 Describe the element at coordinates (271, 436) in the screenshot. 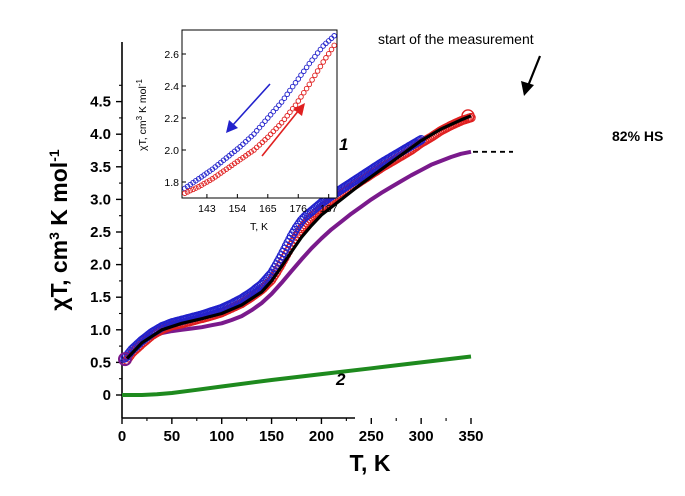

I see `main-x-tick-label: 150` at that location.